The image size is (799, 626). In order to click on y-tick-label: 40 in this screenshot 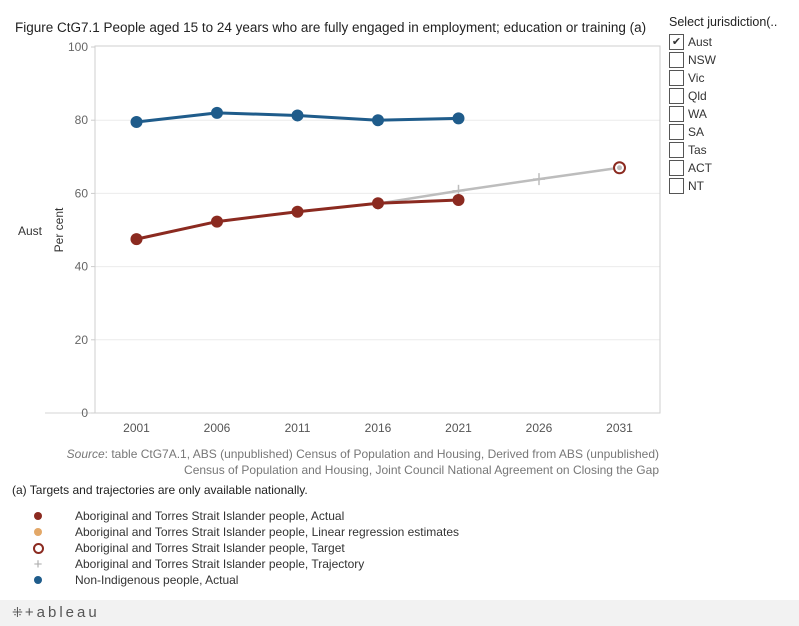, I will do `click(82, 267)`.